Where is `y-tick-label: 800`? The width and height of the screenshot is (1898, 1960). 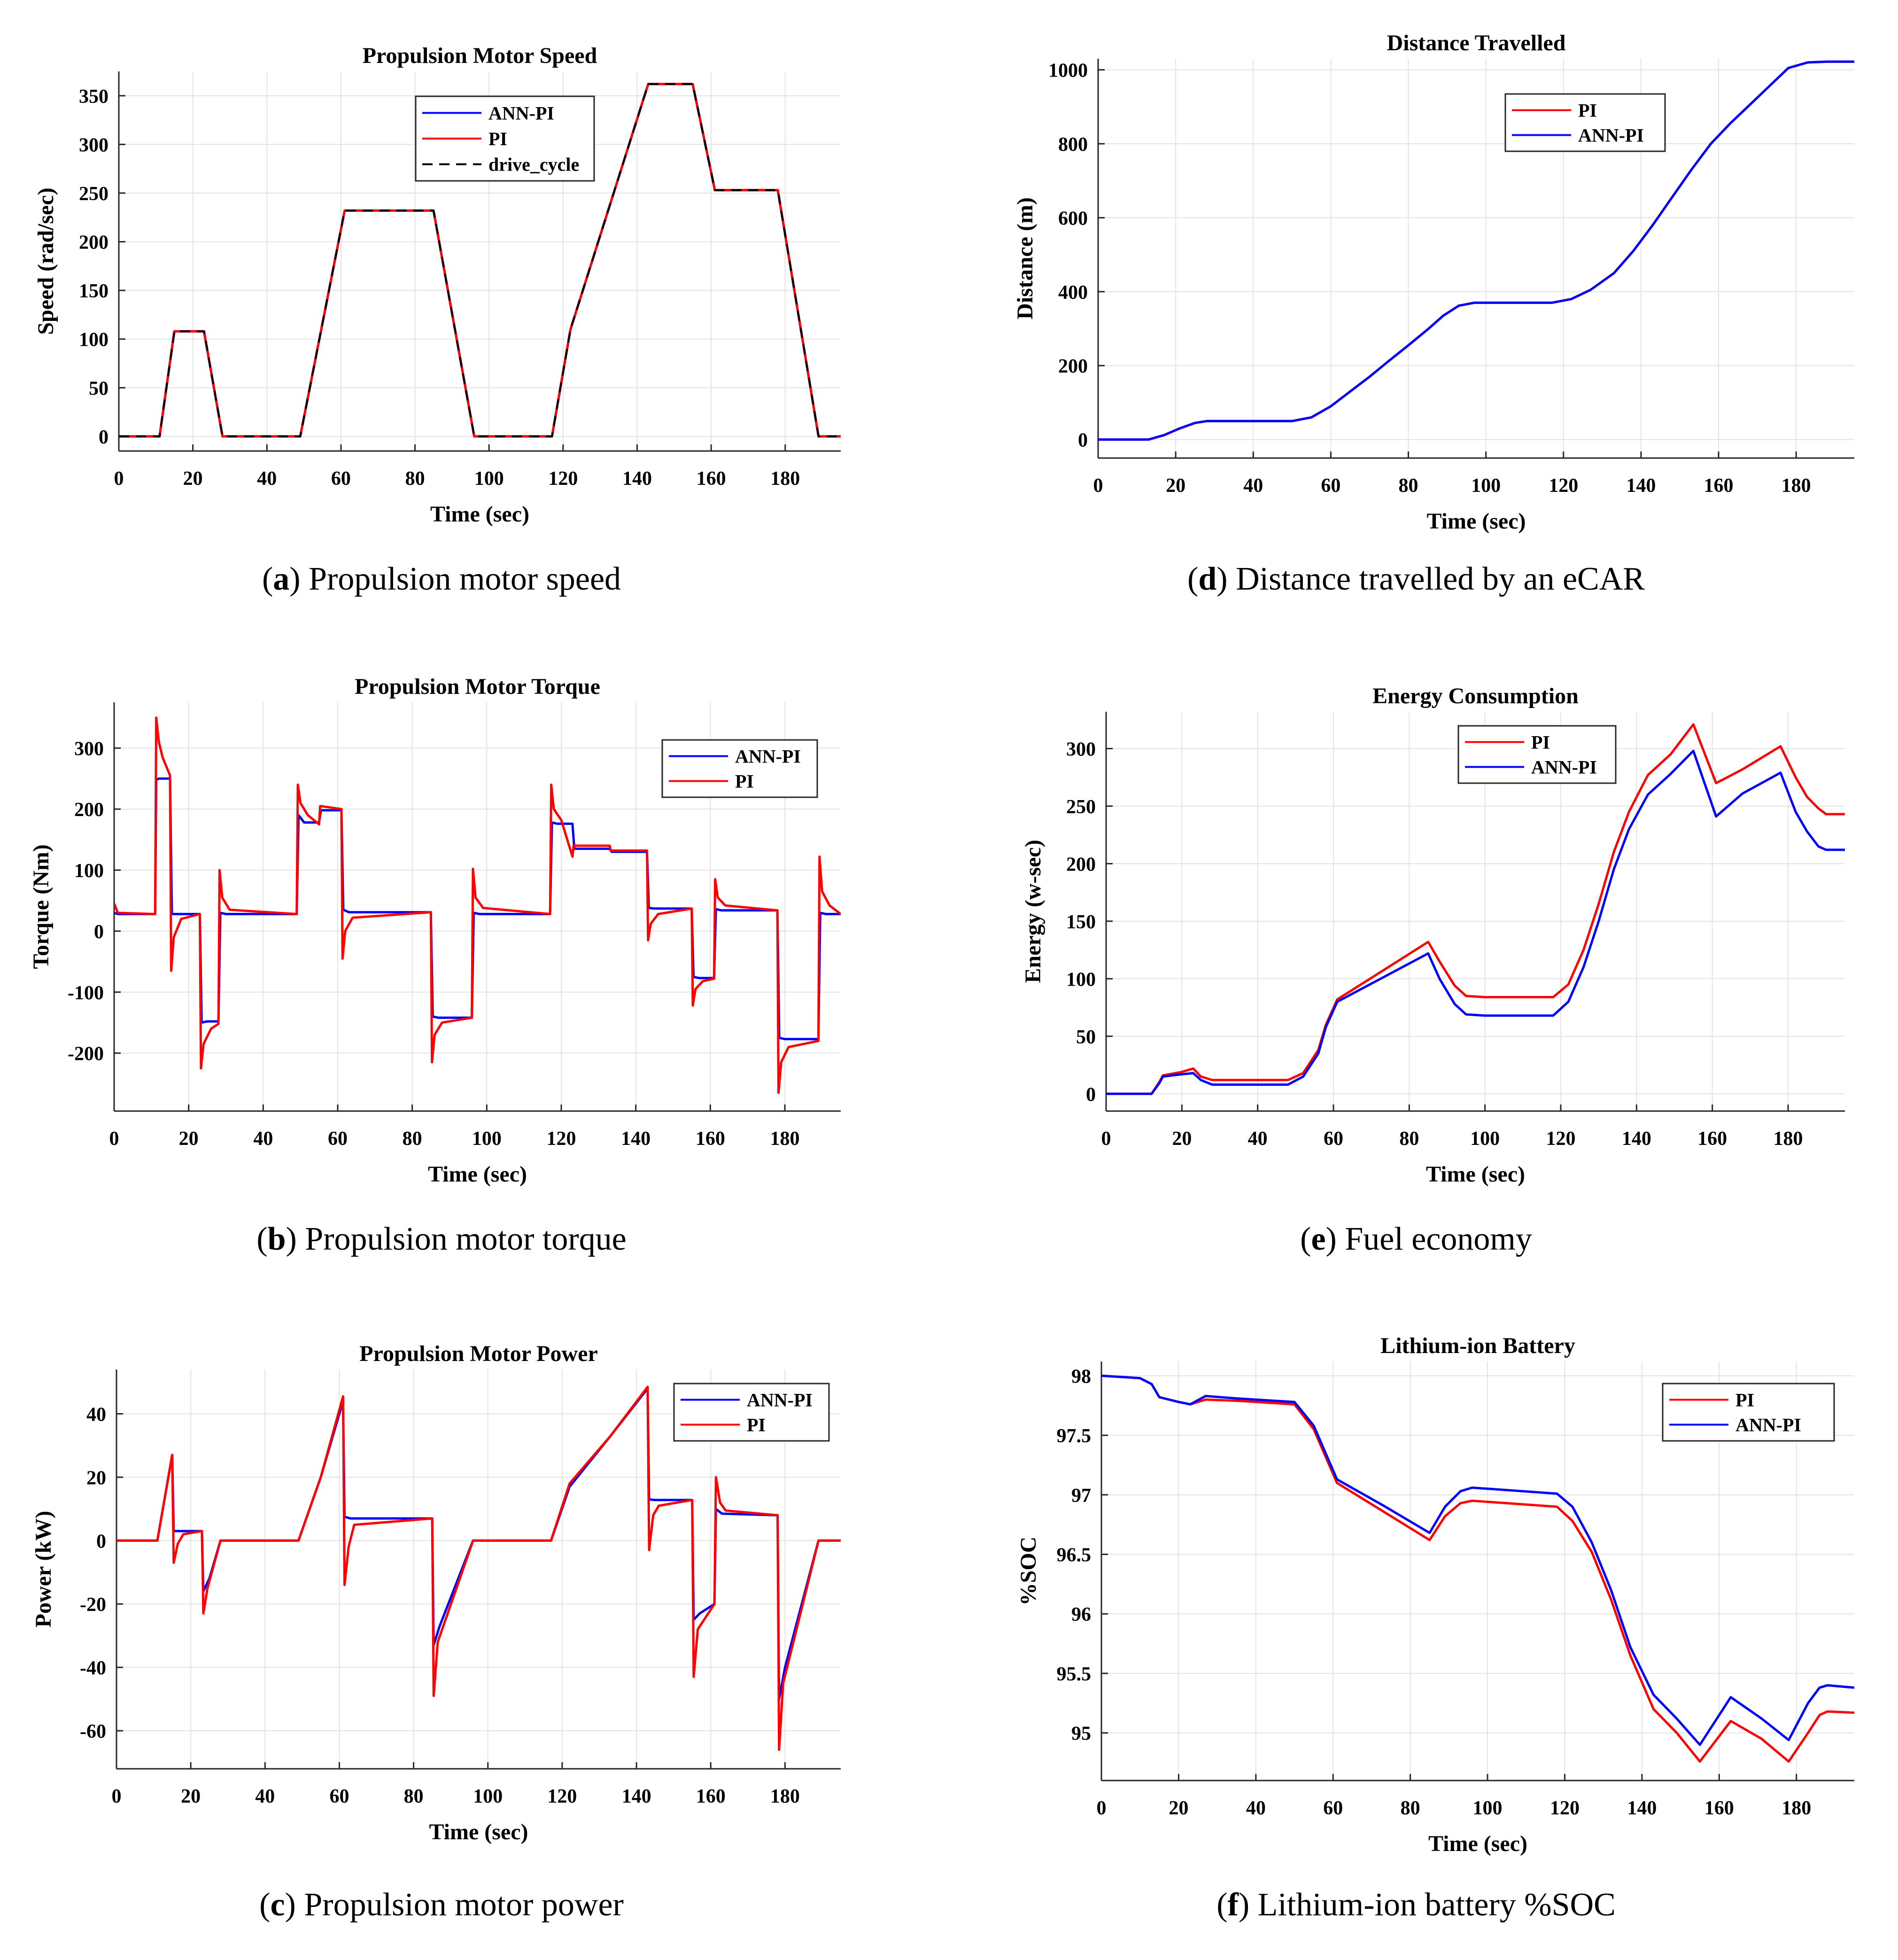
y-tick-label: 800 is located at coordinates (1073, 145).